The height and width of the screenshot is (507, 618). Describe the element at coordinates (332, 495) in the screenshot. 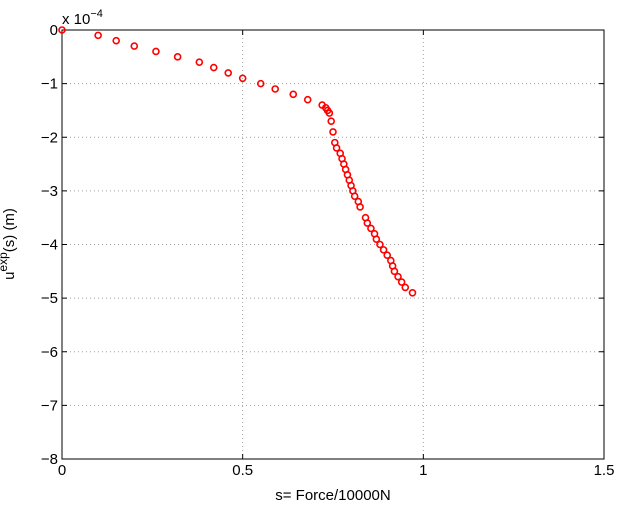

I see `x-axis-title: s= Force/10000N` at that location.